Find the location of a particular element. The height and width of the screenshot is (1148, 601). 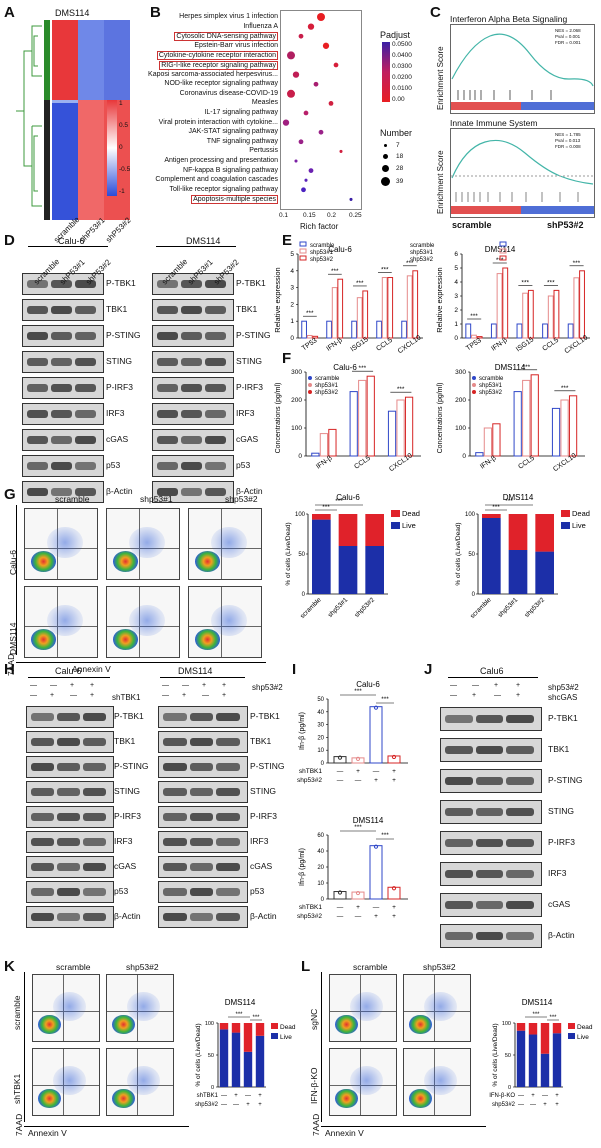

flow-row-label: IFN-β-KO is located at coordinates (314, 1085).